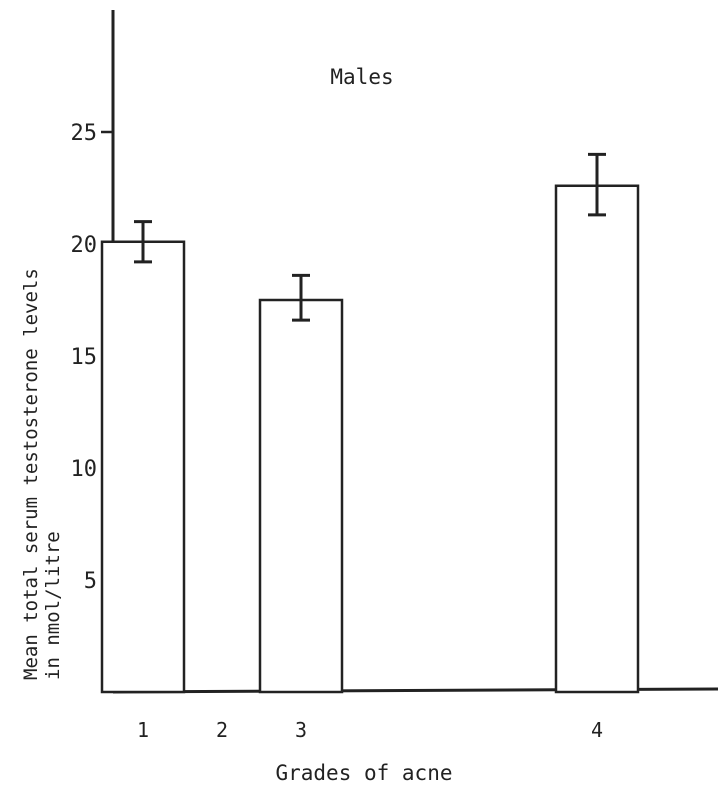 The height and width of the screenshot is (792, 718). I want to click on y-tick-label: 25, so click(84, 133).